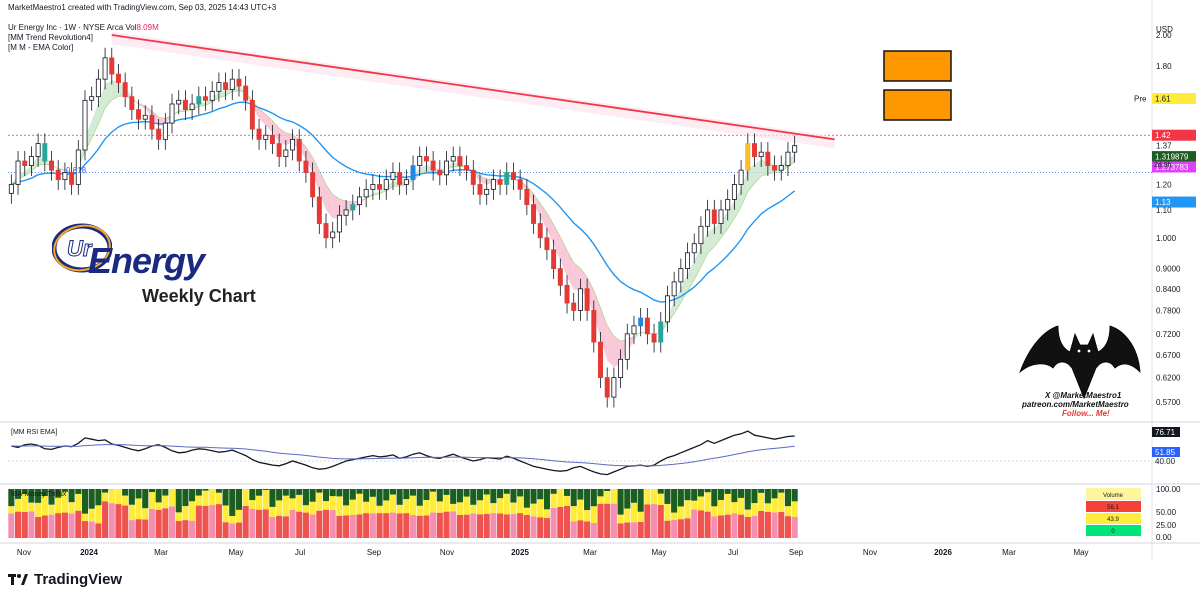  I want to click on rsi-value-bg, so click(1166, 432).